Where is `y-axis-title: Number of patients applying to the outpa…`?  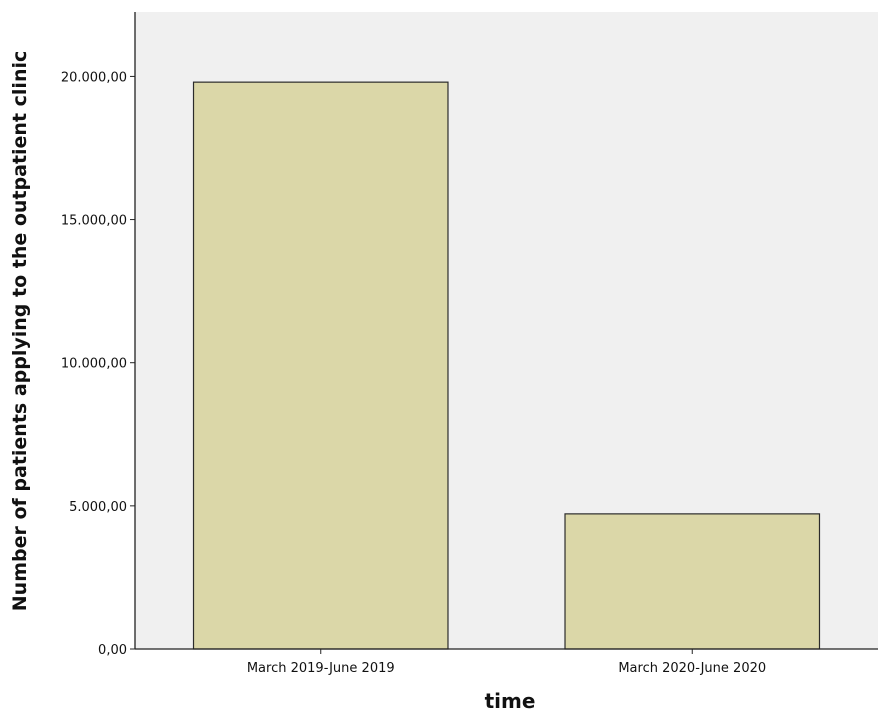
y-axis-title: Number of patients applying to the outpa… is located at coordinates (20, 331).